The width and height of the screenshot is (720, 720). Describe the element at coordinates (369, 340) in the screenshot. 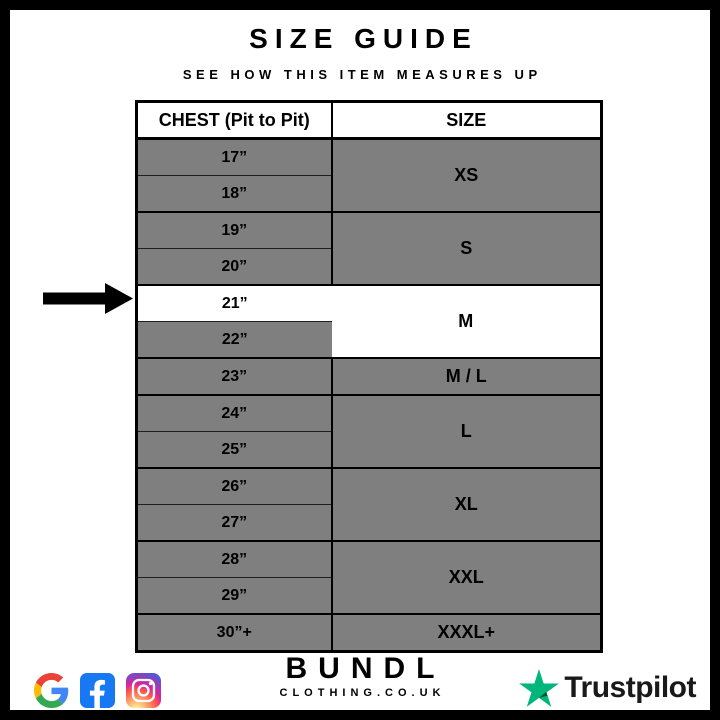

I see `table-row: 22”` at that location.